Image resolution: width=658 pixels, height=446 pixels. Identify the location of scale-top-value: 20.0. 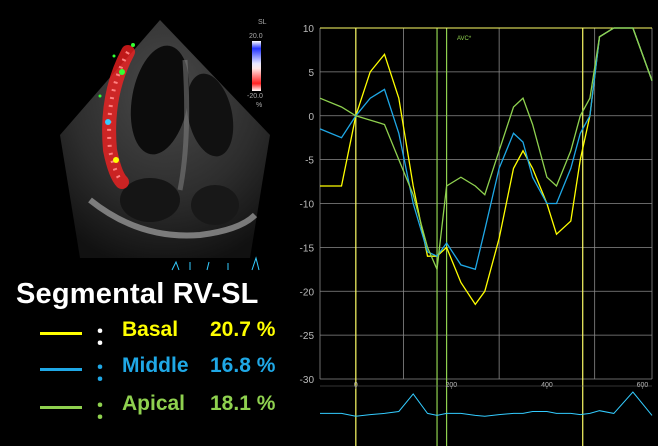
(256, 36).